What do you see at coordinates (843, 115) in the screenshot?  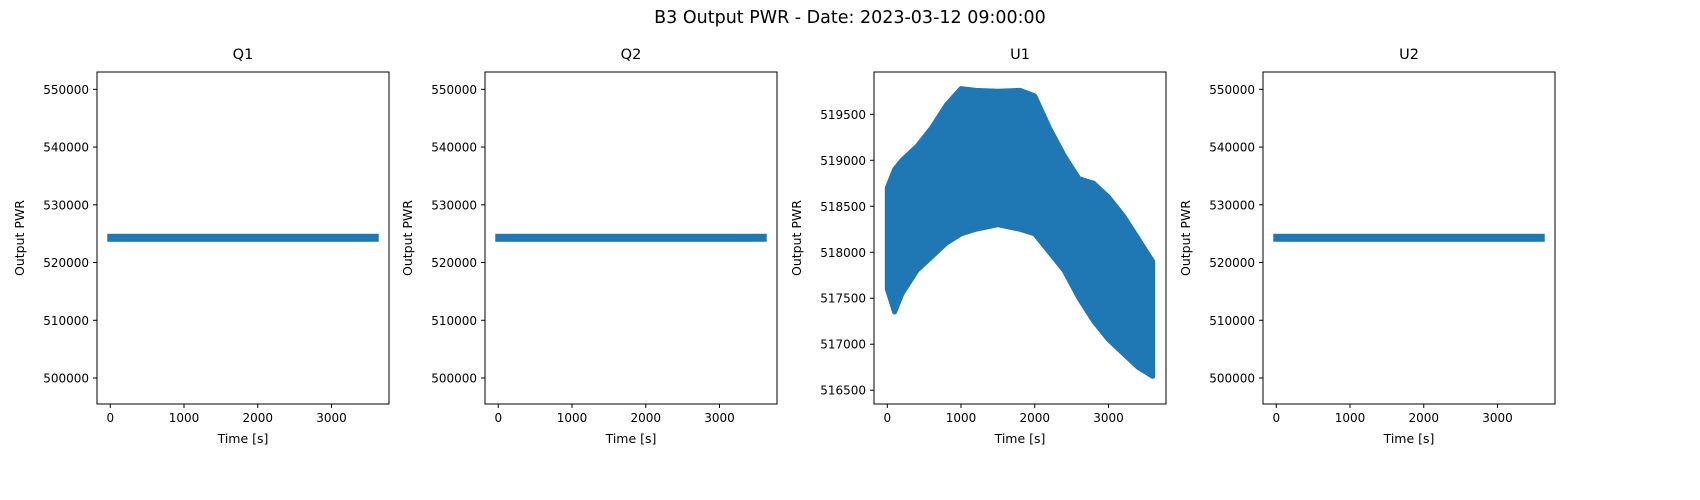 I see `y-tick-label: 519500` at bounding box center [843, 115].